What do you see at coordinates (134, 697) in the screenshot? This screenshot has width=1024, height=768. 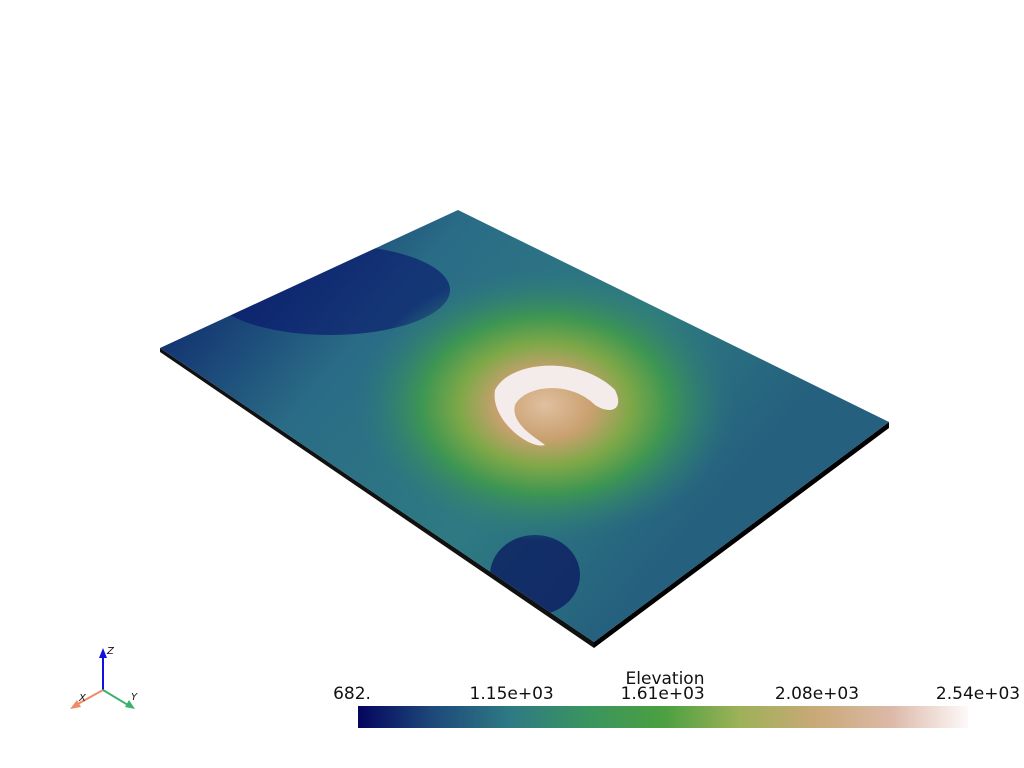 I see `axis-label: Y` at bounding box center [134, 697].